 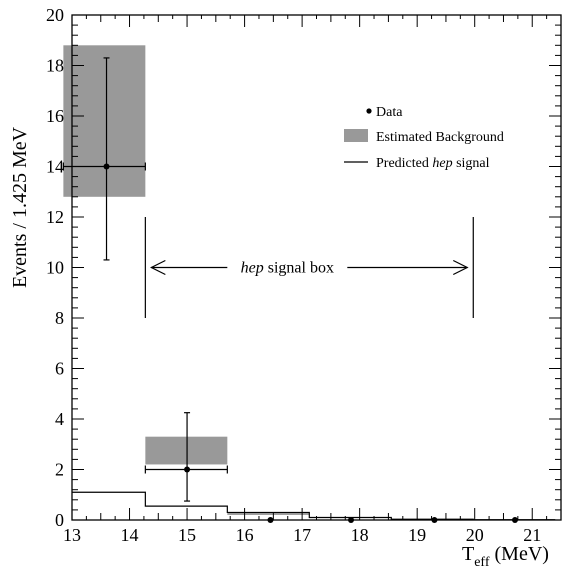 I want to click on hep-signal-histogram, so click(x=314, y=506).